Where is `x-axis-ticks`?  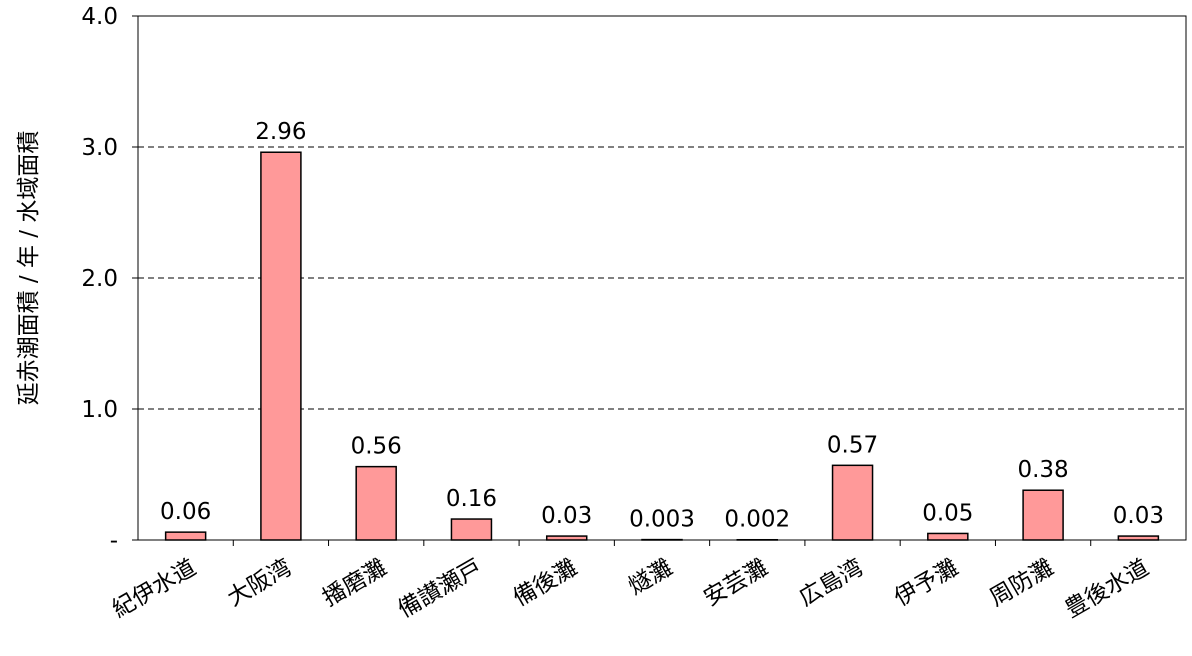 x-axis-ticks is located at coordinates (662, 543).